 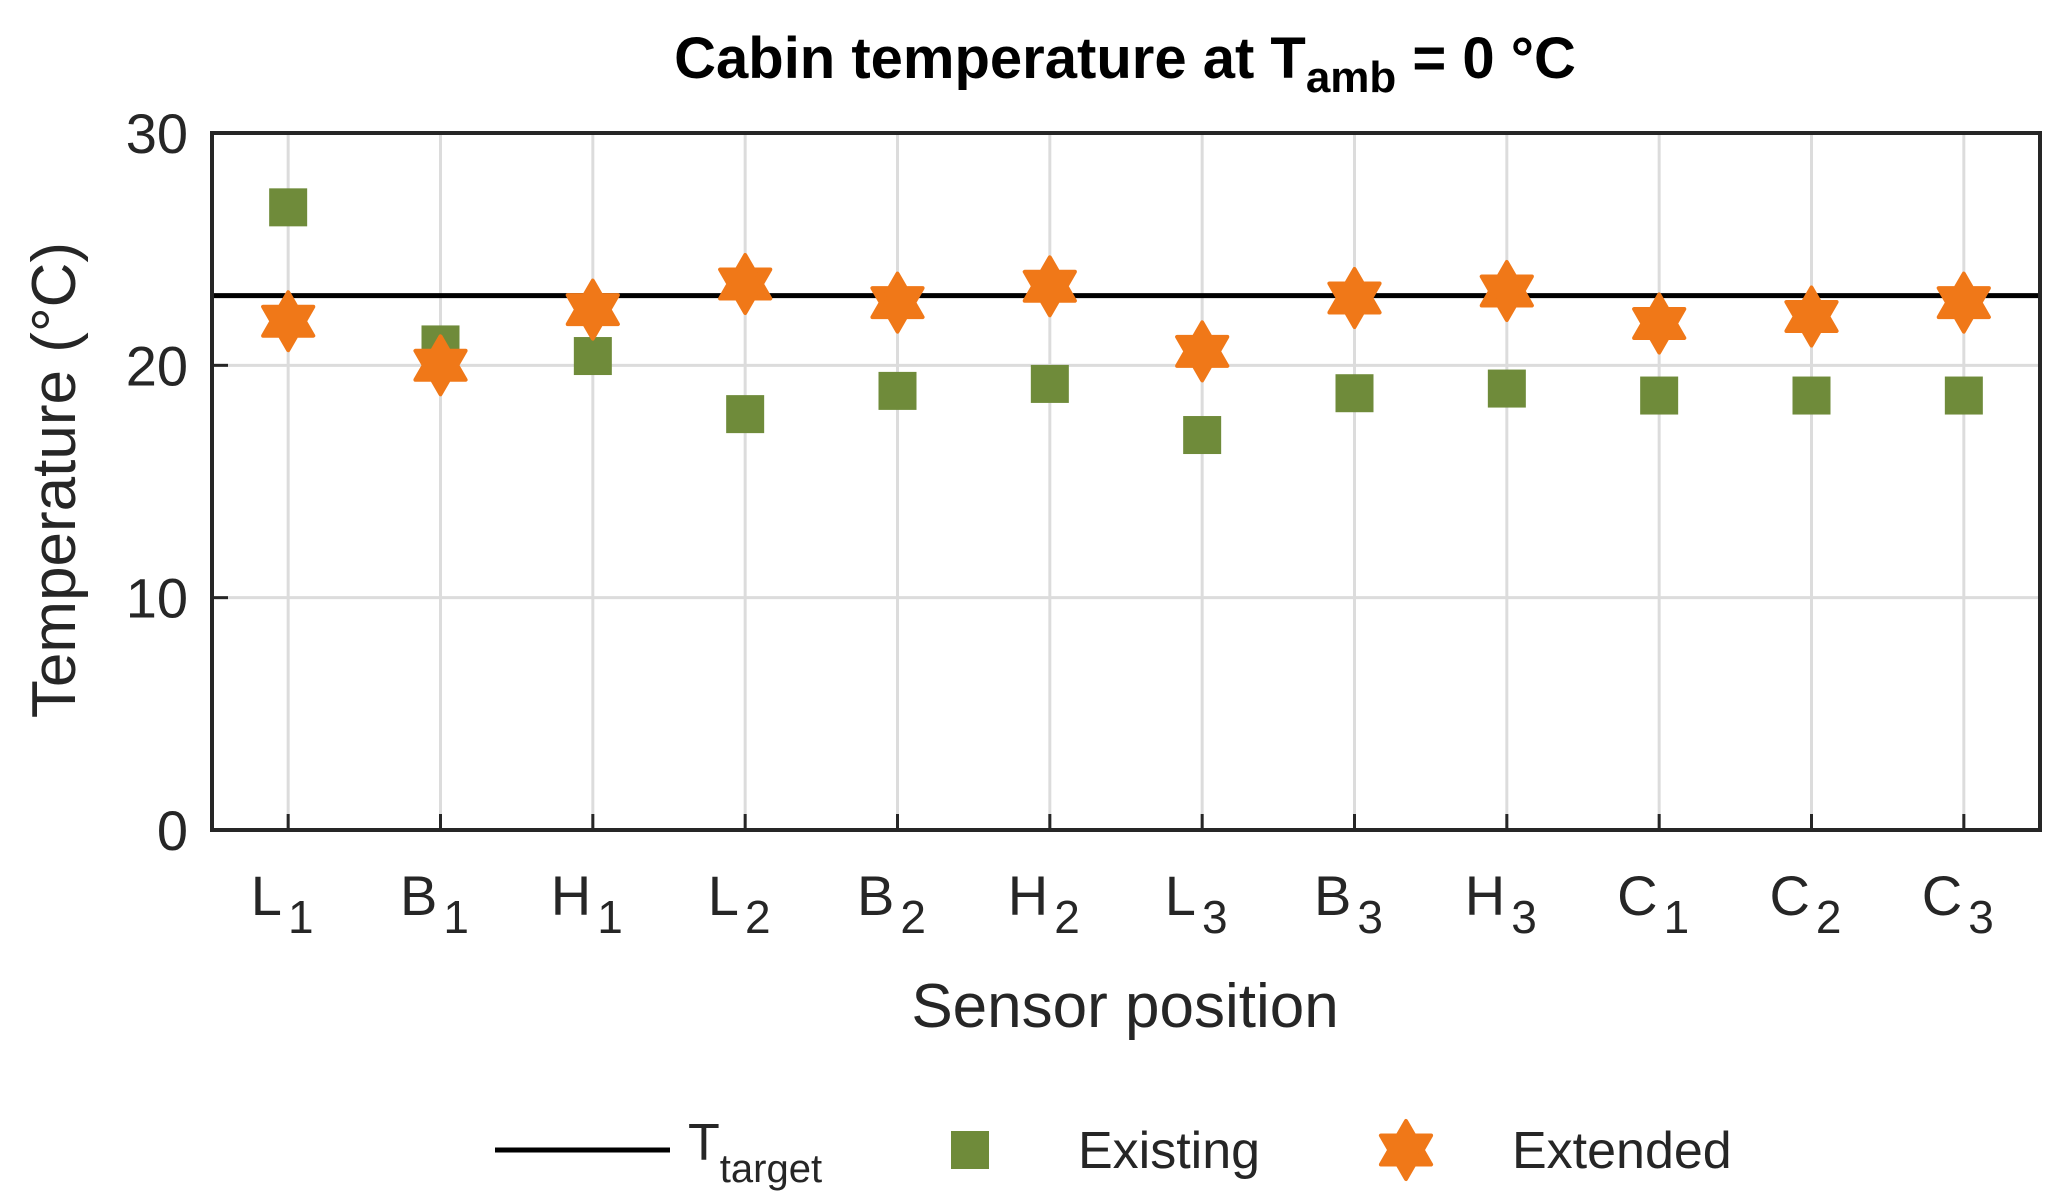 I want to click on chart-title-tail: = 0 °C, so click(x=1486, y=58).